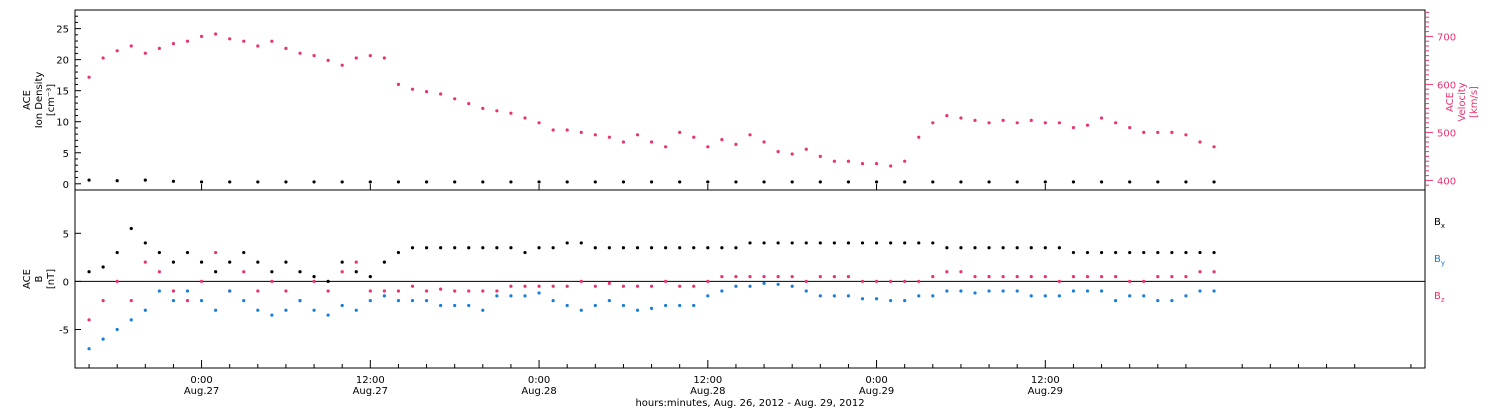  I want to click on top-right-tick-label: 700, so click(1446, 37).